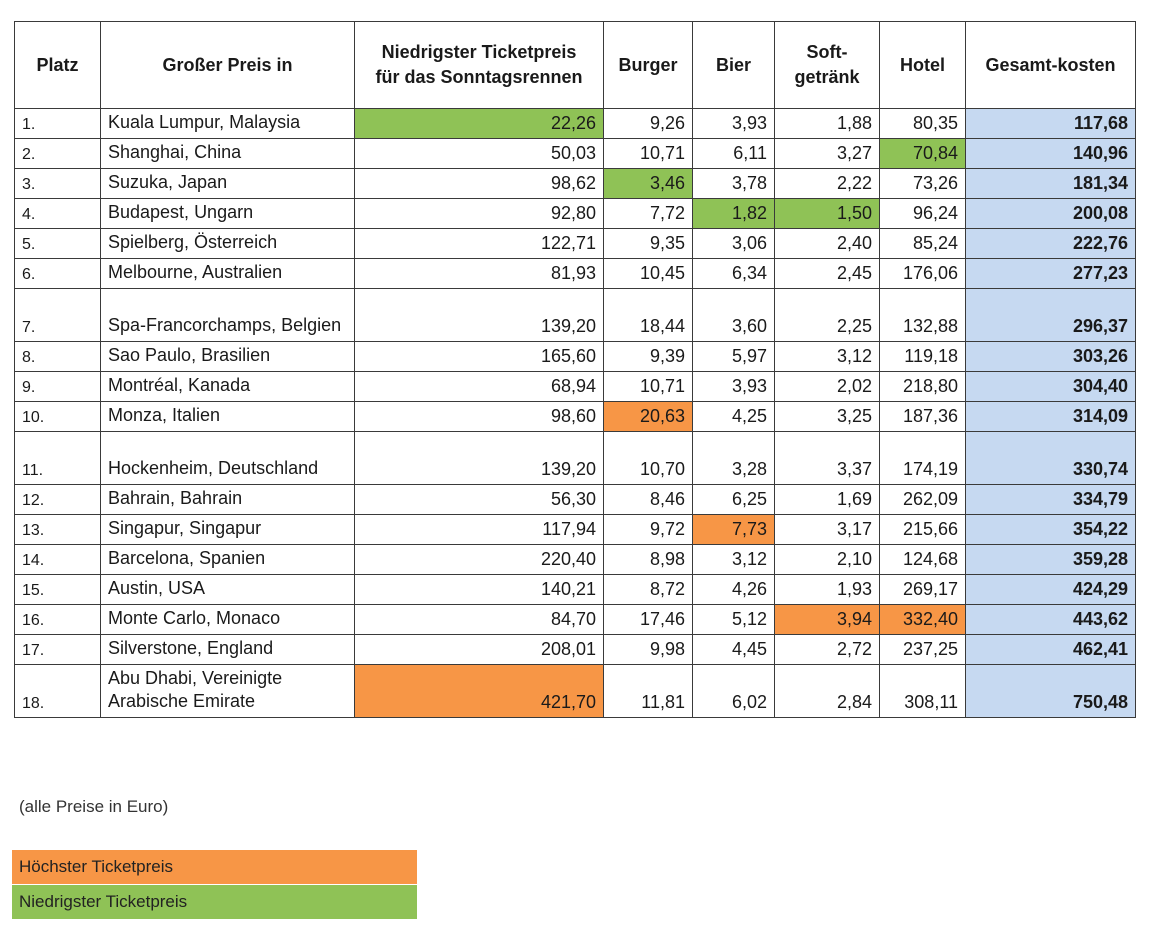 This screenshot has height=932, width=1158. What do you see at coordinates (94, 806) in the screenshot?
I see `currency-note: (alle Preise in Euro)` at bounding box center [94, 806].